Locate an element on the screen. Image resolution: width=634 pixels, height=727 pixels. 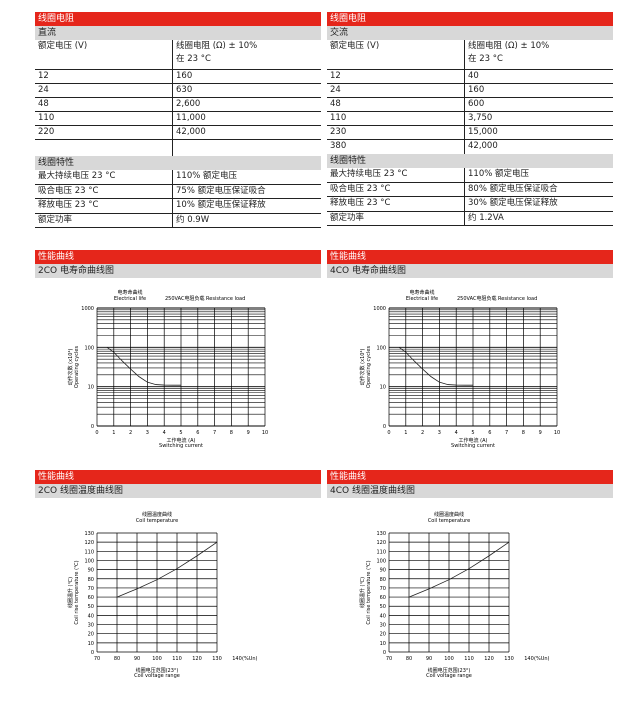
x-axis-label: 工作电流 (A) is located at coordinates (473, 440).